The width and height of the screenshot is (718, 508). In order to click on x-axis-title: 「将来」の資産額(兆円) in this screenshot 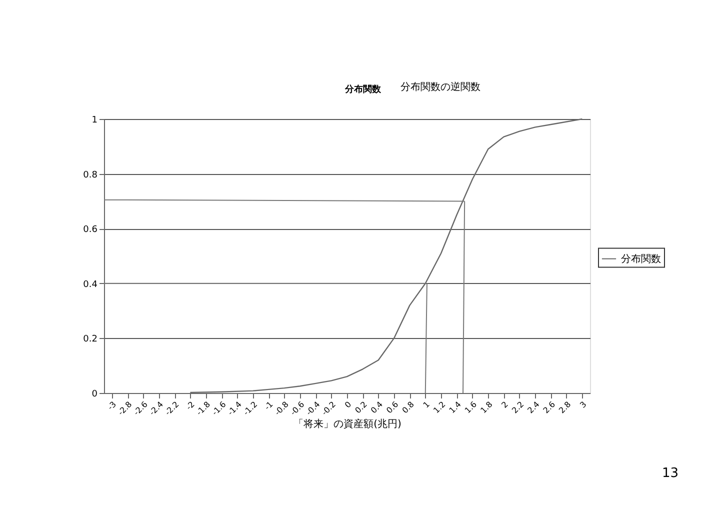, I will do `click(348, 424)`.